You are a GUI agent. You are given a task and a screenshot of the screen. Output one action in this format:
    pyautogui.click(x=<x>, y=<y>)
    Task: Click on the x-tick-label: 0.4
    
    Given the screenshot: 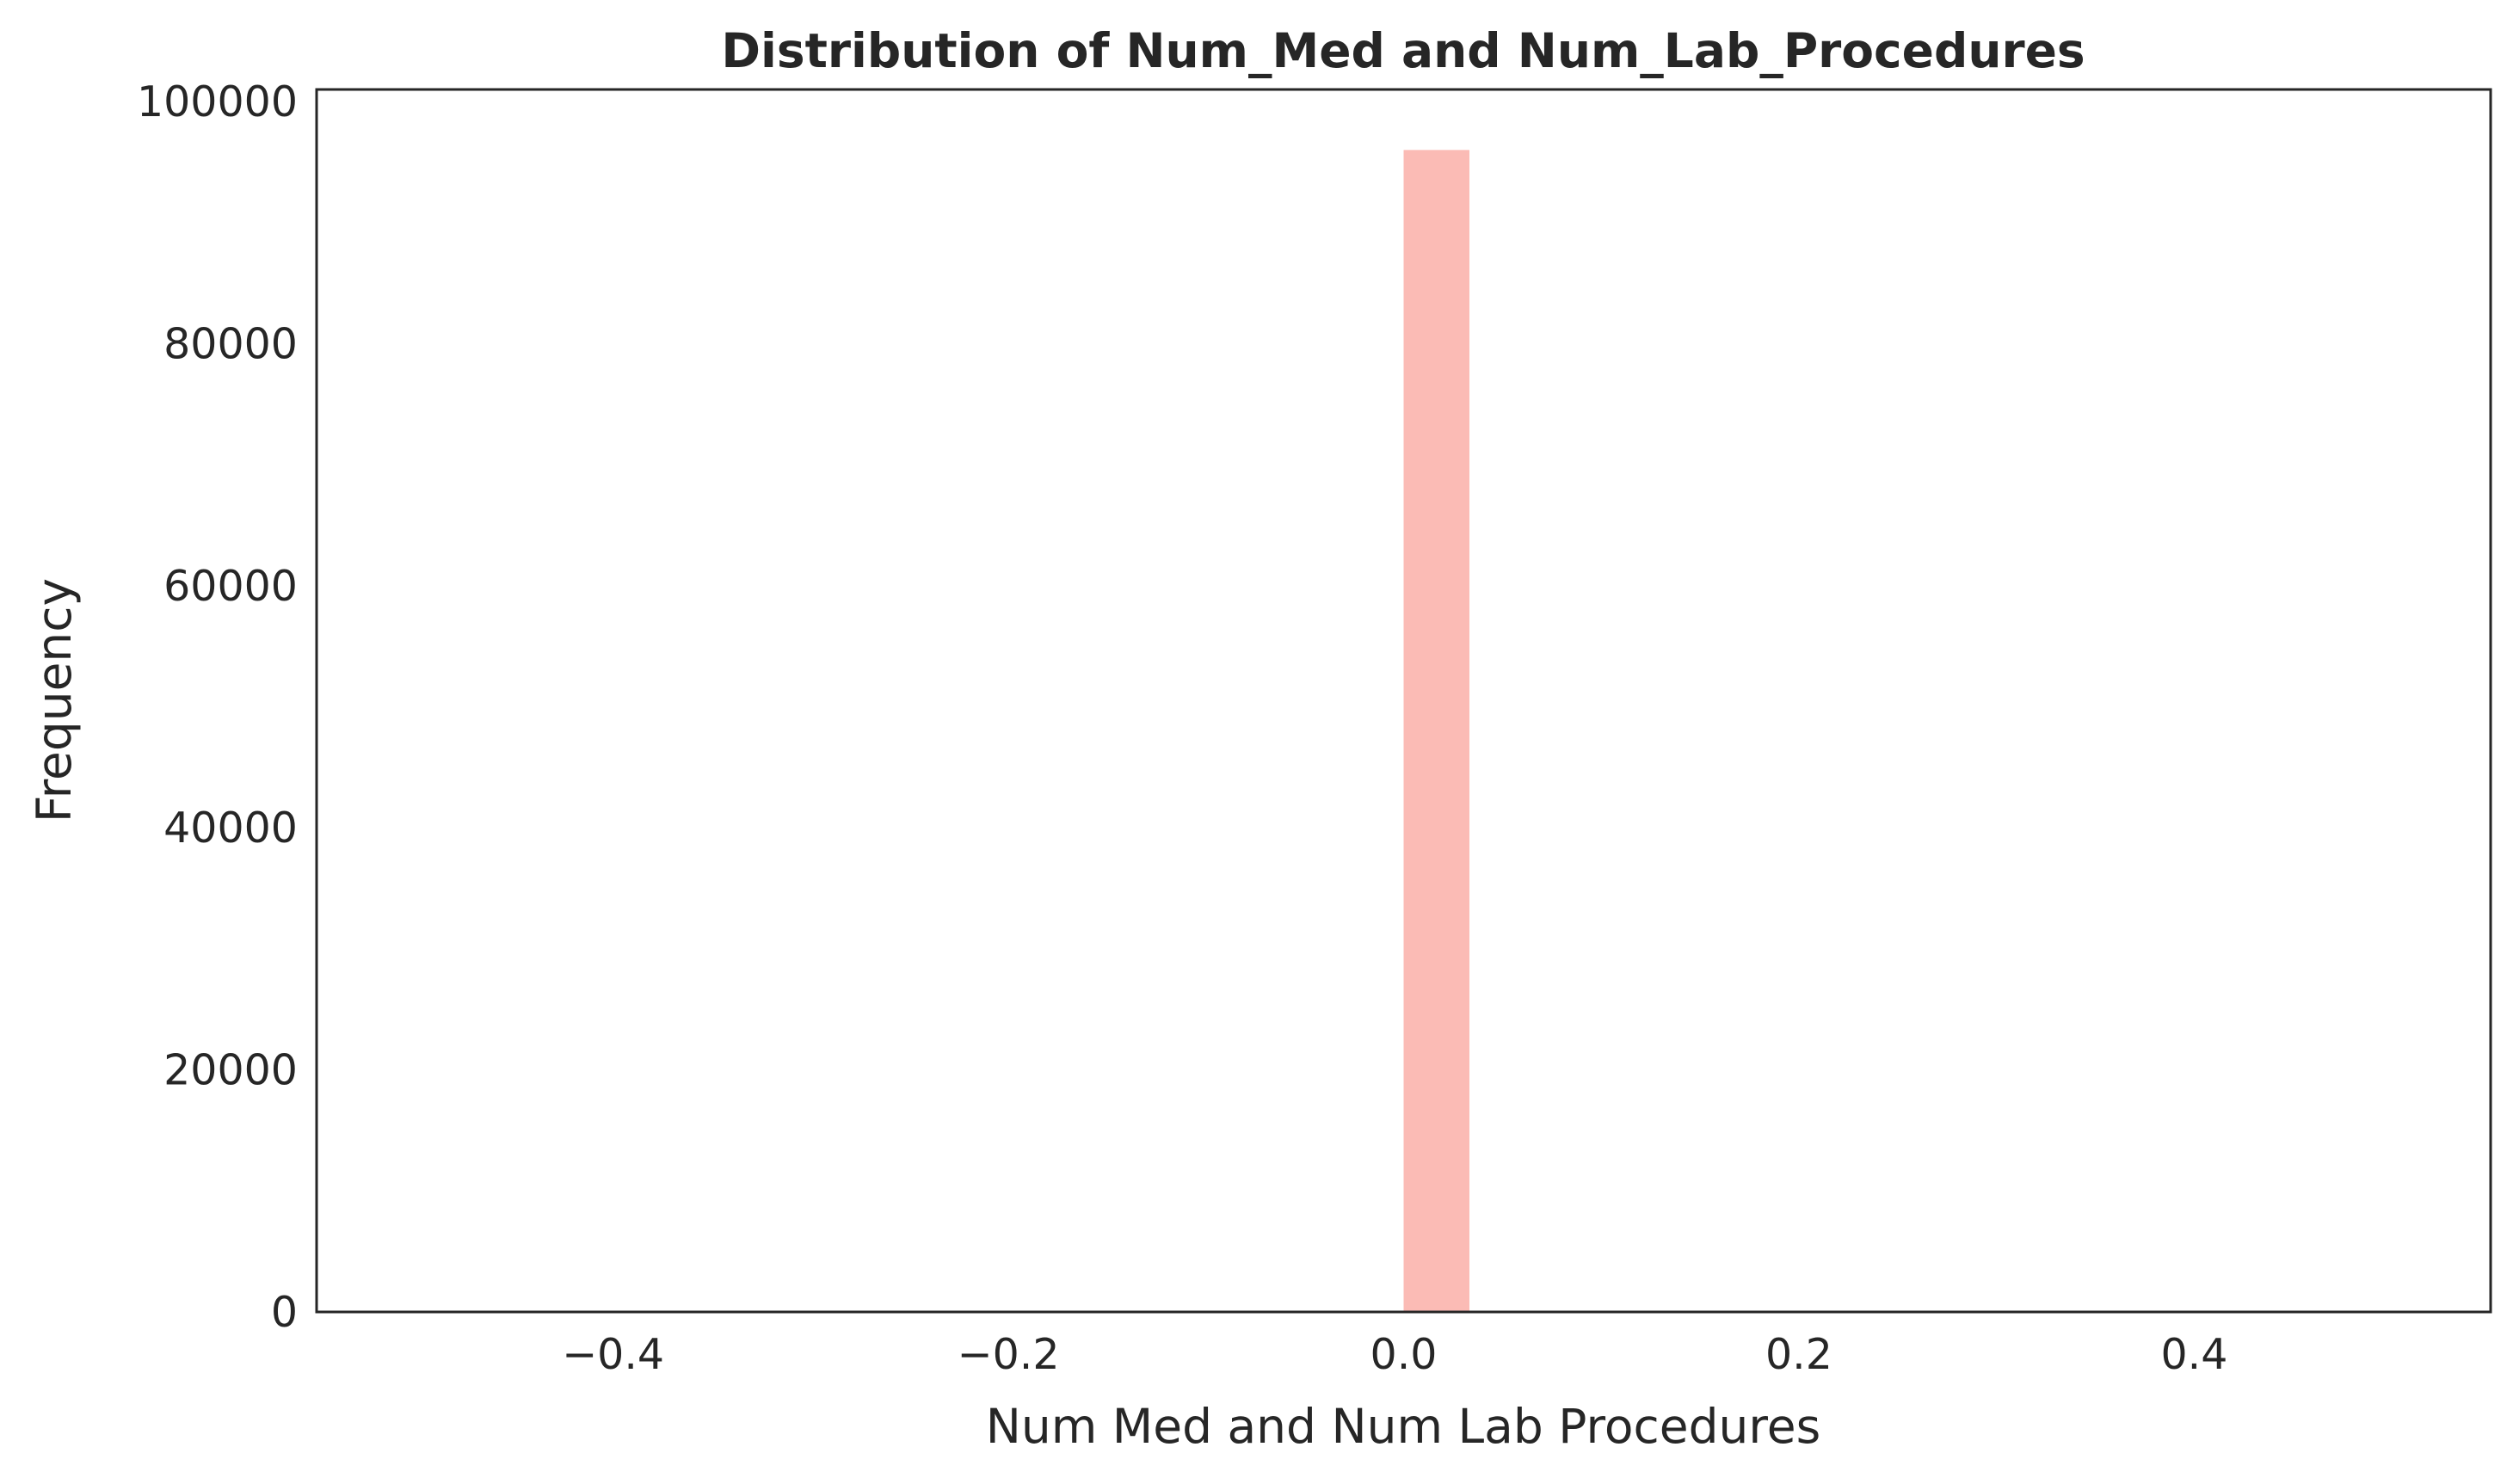 What is the action you would take?
    pyautogui.click(x=2194, y=1354)
    